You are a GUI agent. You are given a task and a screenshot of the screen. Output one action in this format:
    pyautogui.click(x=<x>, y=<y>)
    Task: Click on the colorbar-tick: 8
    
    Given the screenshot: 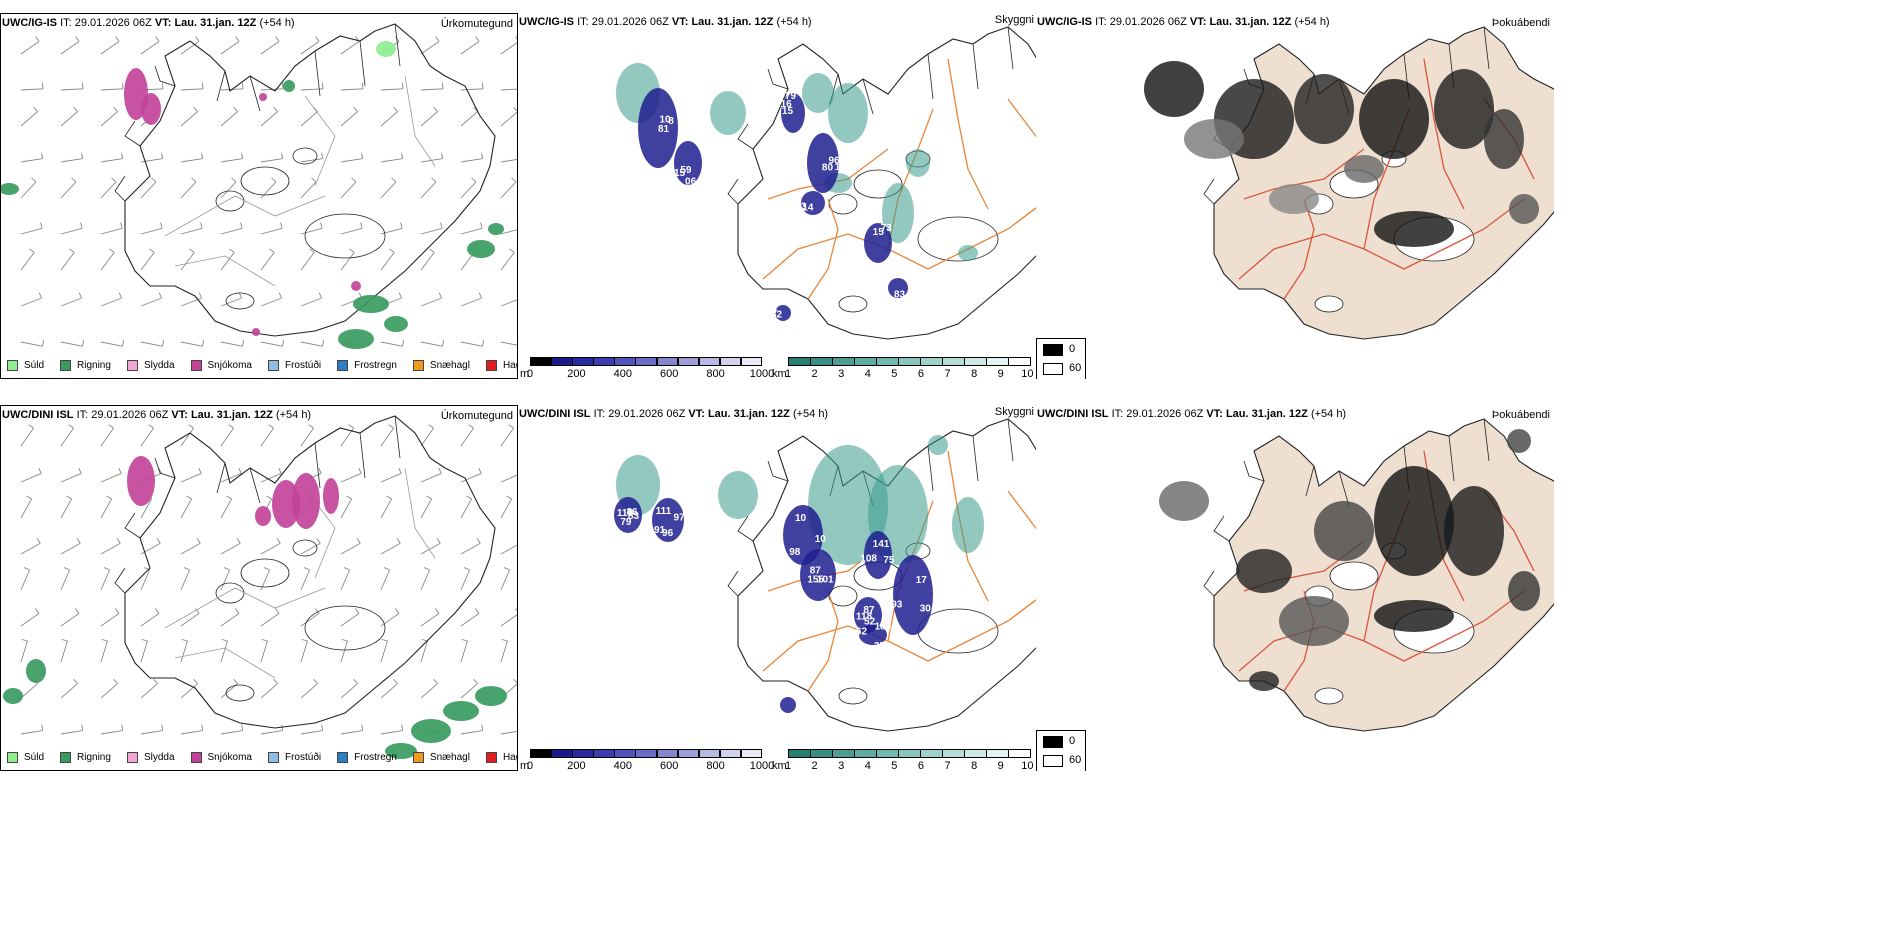 What is the action you would take?
    pyautogui.click(x=974, y=373)
    